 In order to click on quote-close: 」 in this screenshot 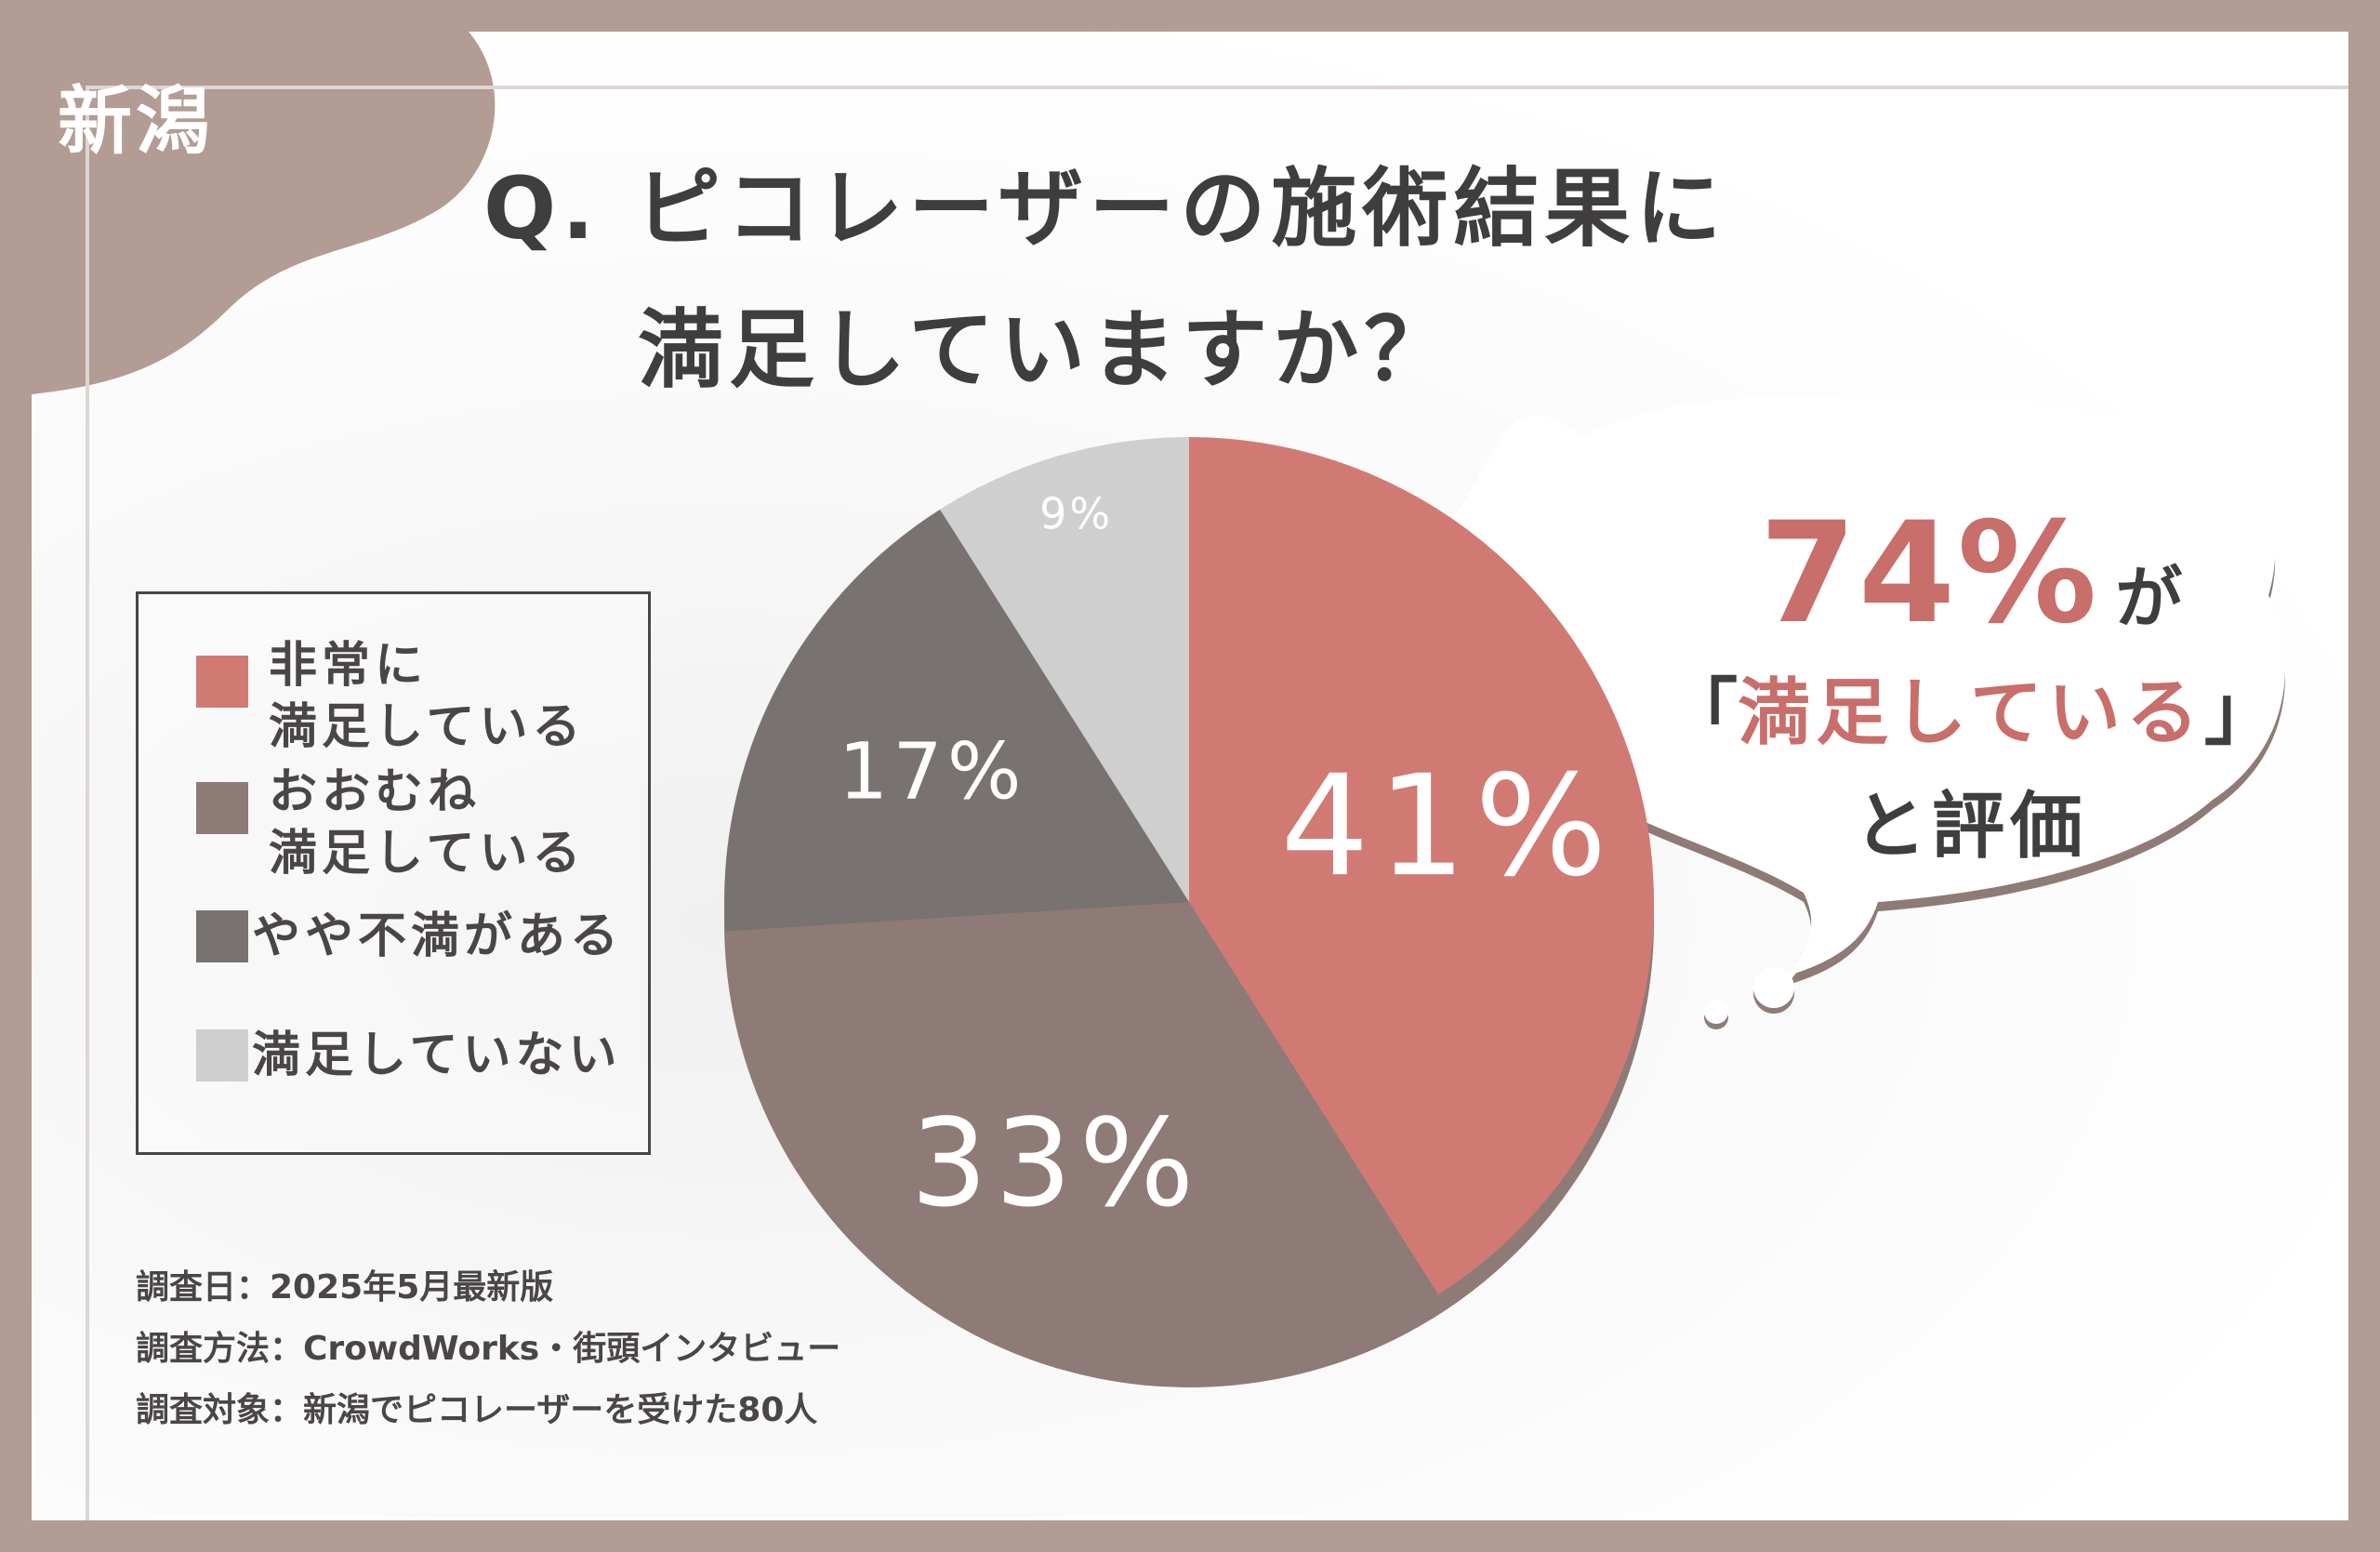, I will do `click(2240, 713)`.